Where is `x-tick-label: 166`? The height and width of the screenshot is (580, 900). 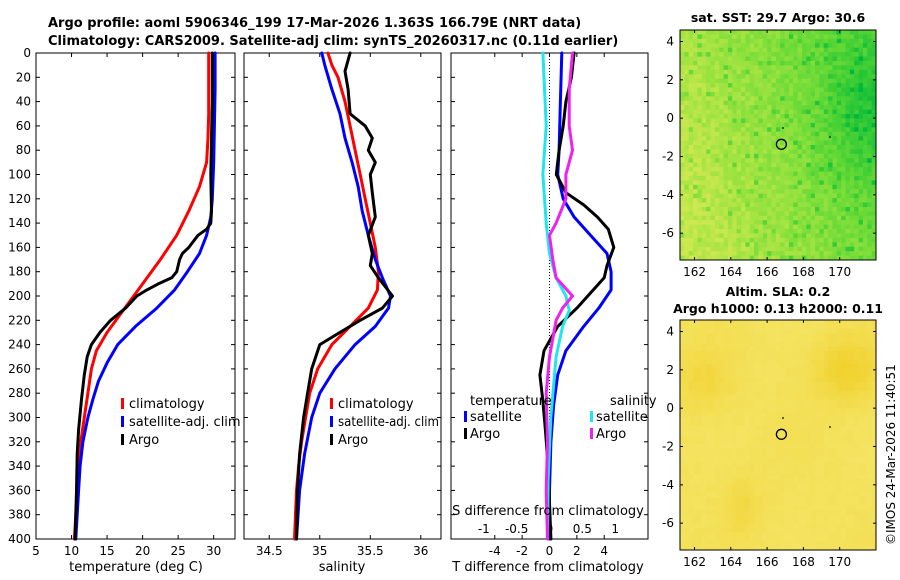
x-tick-label: 166 is located at coordinates (767, 272).